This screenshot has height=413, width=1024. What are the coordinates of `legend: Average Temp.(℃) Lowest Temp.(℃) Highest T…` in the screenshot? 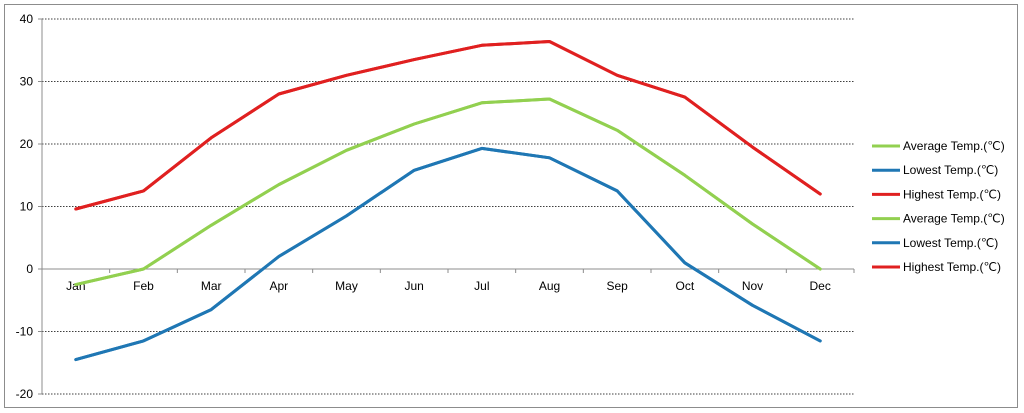 It's located at (938, 206).